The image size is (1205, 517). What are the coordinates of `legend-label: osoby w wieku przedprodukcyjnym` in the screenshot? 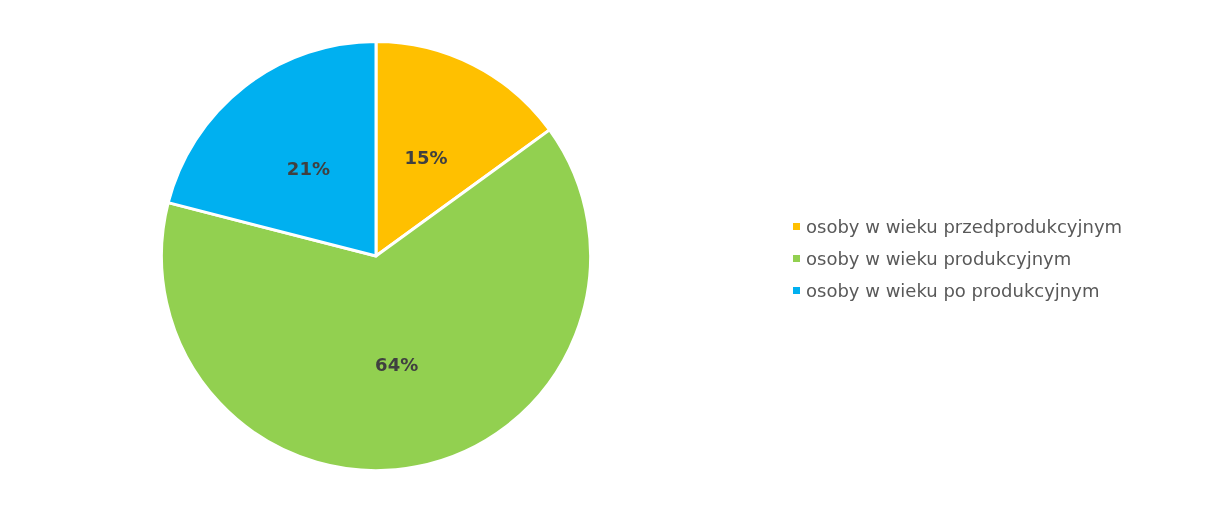 It's located at (964, 226).